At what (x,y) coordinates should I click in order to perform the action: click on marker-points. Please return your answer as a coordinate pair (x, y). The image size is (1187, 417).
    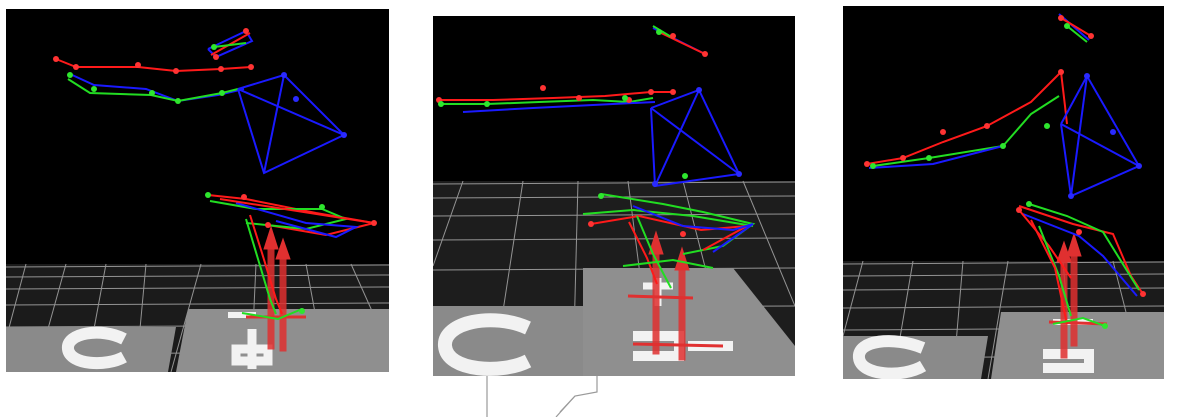
    Looking at the image, I should click on (215, 128).